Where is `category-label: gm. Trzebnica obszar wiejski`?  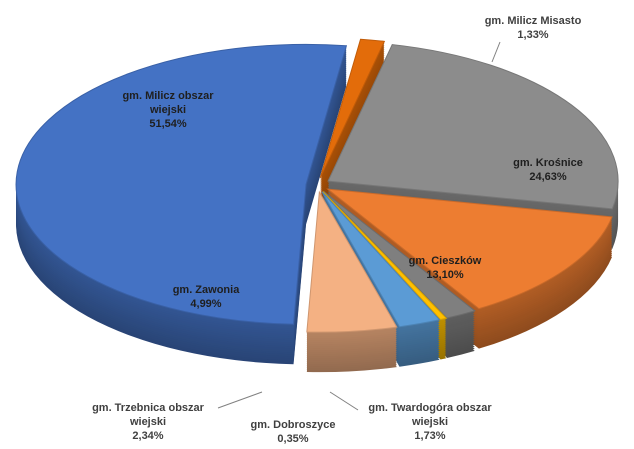
category-label: gm. Trzebnica obszar wiejski is located at coordinates (148, 415).